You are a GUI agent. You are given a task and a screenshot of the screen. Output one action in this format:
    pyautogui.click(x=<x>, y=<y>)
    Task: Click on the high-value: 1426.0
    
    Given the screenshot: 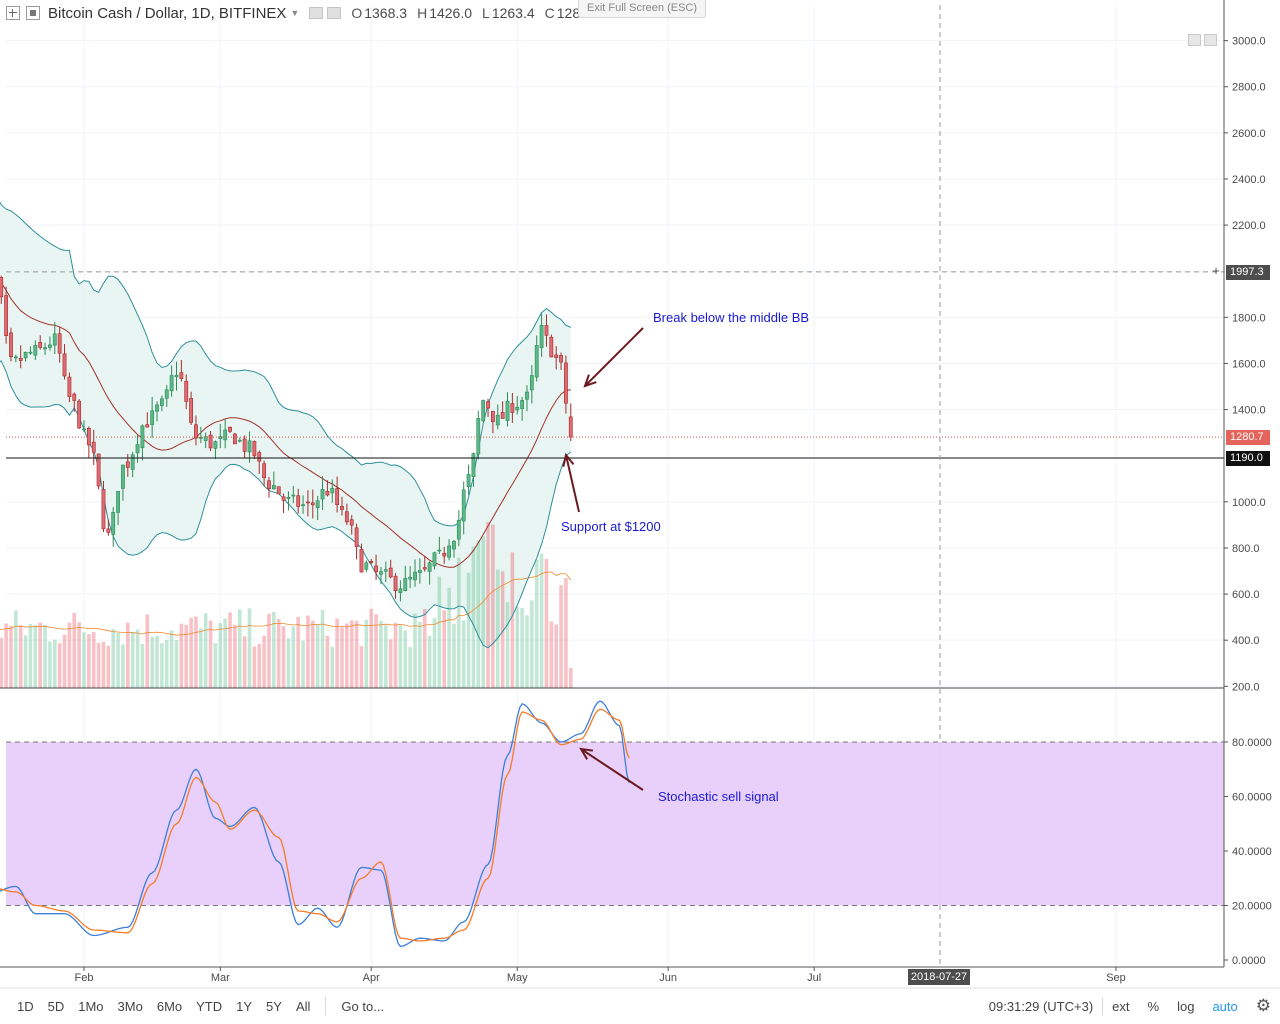 What is the action you would take?
    pyautogui.click(x=451, y=13)
    